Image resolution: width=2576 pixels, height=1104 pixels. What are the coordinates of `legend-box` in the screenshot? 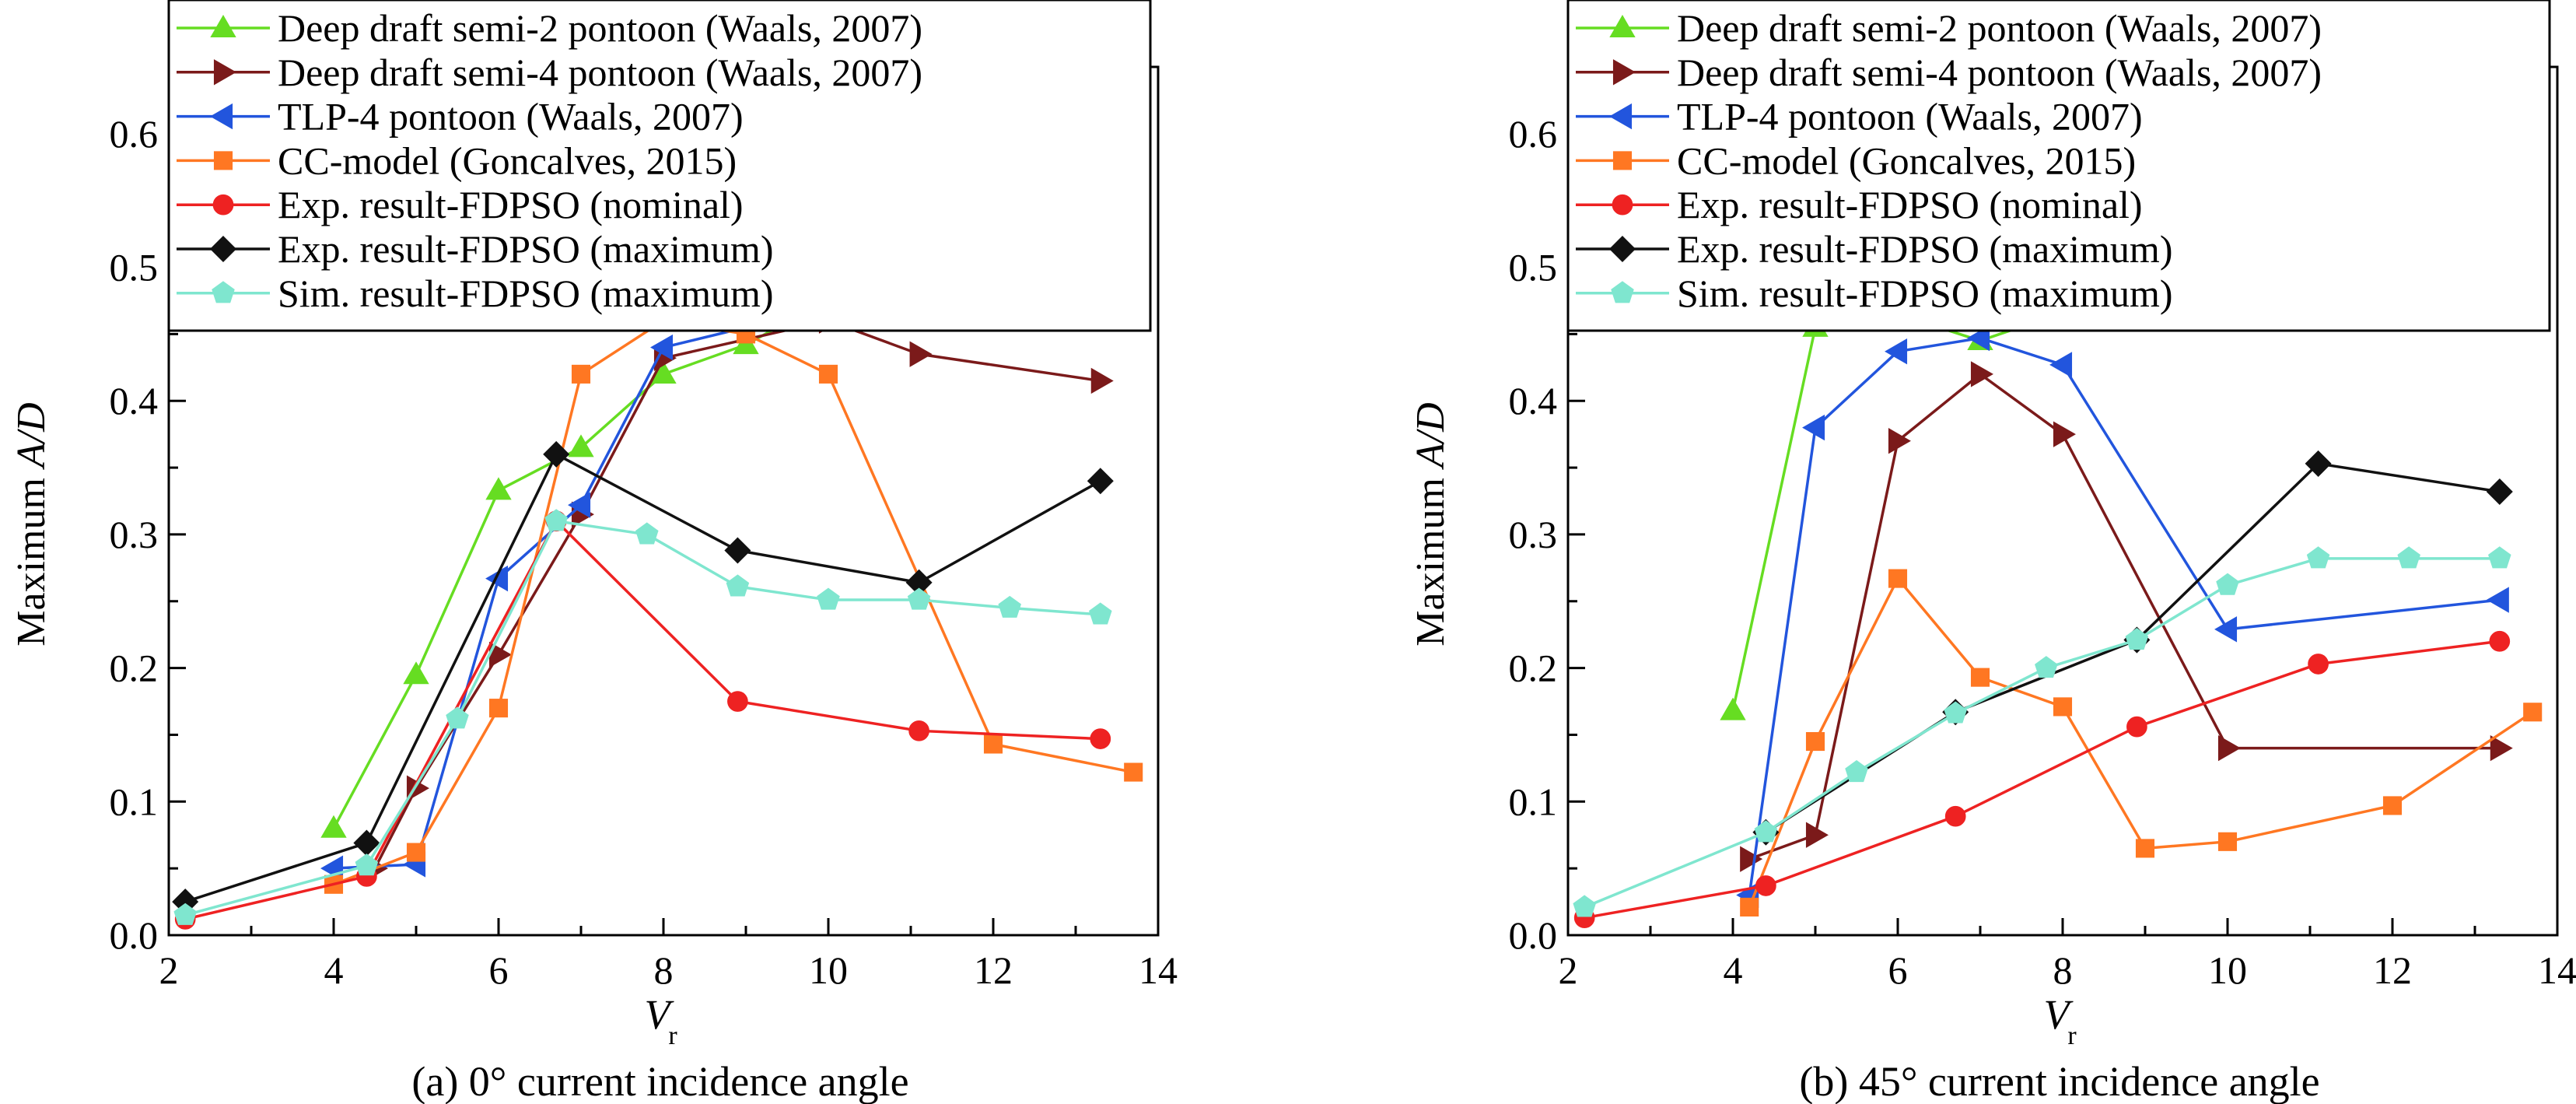 It's located at (2058, 166).